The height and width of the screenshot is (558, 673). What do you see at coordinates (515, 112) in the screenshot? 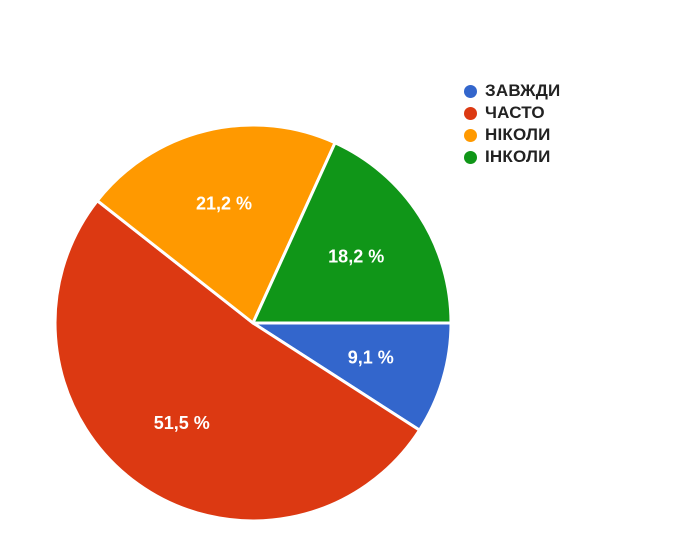
I see `legend-label: ЧАСТО` at bounding box center [515, 112].